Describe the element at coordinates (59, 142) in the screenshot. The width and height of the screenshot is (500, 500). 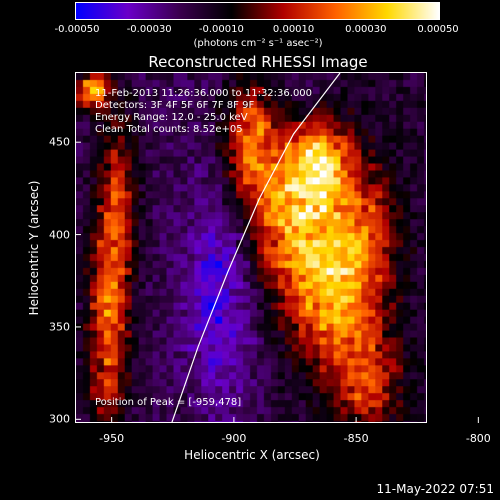
I see `y-tick-label: 450` at that location.